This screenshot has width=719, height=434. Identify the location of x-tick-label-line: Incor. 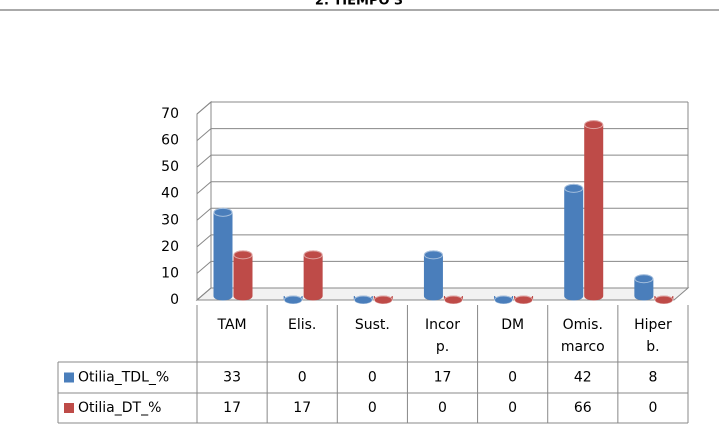
(442, 325).